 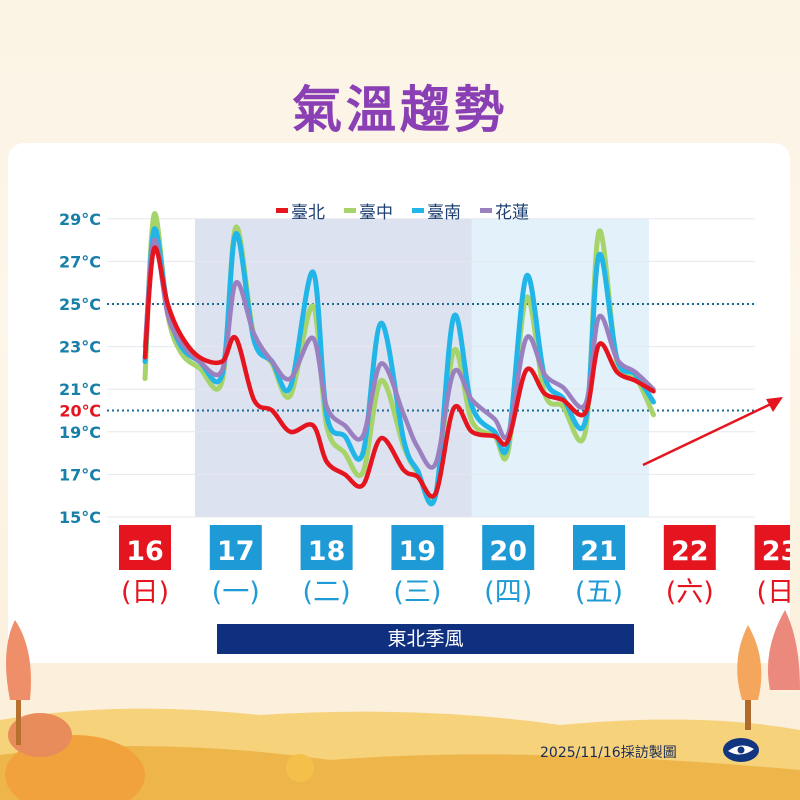 What do you see at coordinates (80, 219) in the screenshot?
I see `y-tick-label: 29°C` at bounding box center [80, 219].